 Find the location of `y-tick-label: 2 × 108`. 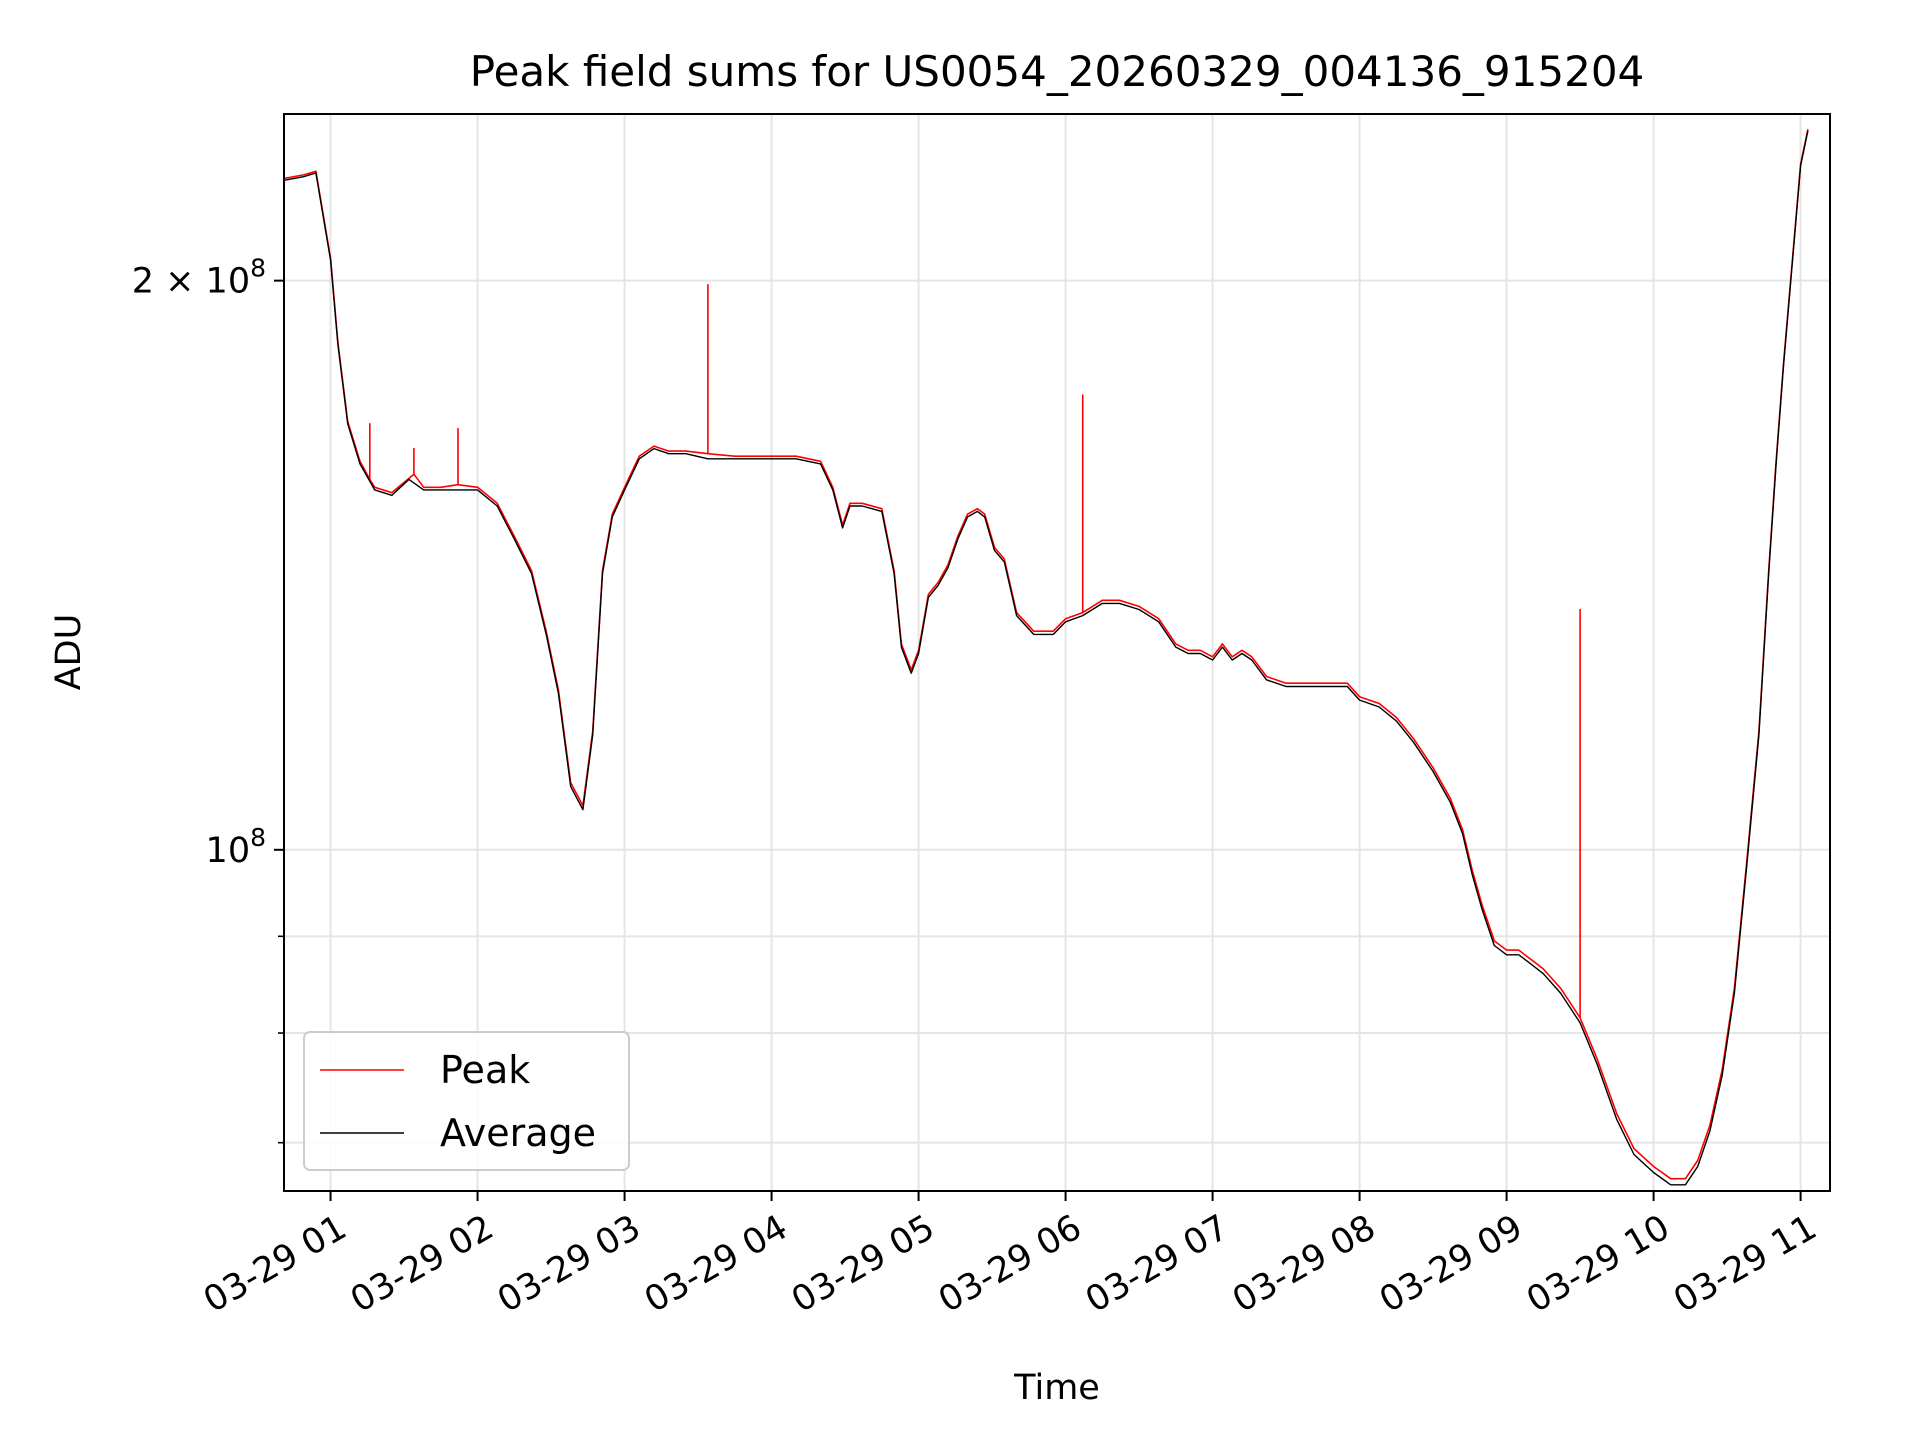

y-tick-label: 2 × 108 is located at coordinates (199, 278).